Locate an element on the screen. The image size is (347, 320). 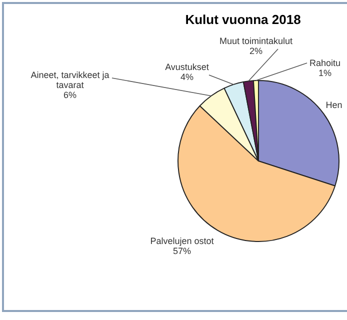
slice-label: Aineet, tarvikkeet ja tavarat is located at coordinates (70, 80).